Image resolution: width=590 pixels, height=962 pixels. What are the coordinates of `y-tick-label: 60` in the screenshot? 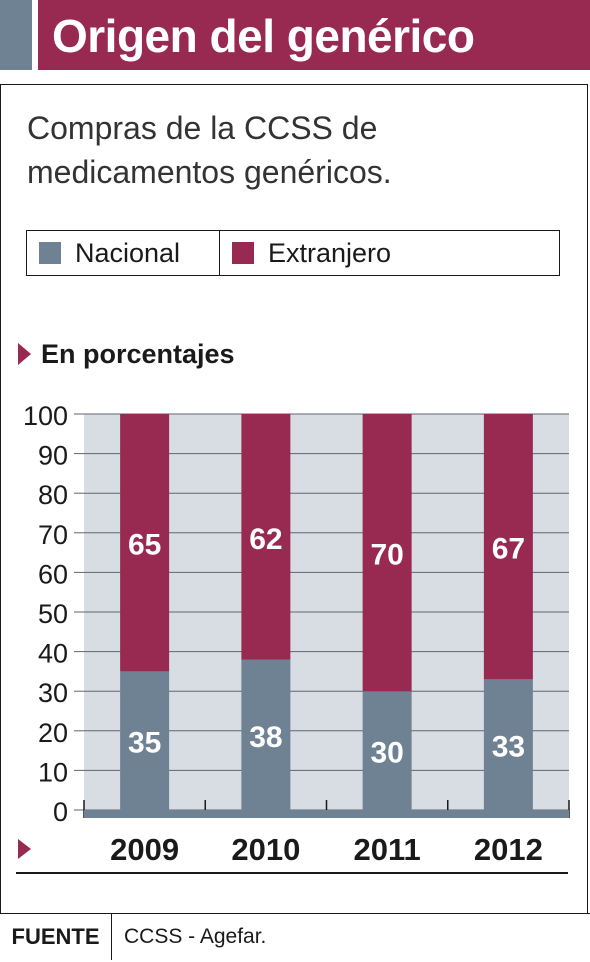 It's located at (53, 574).